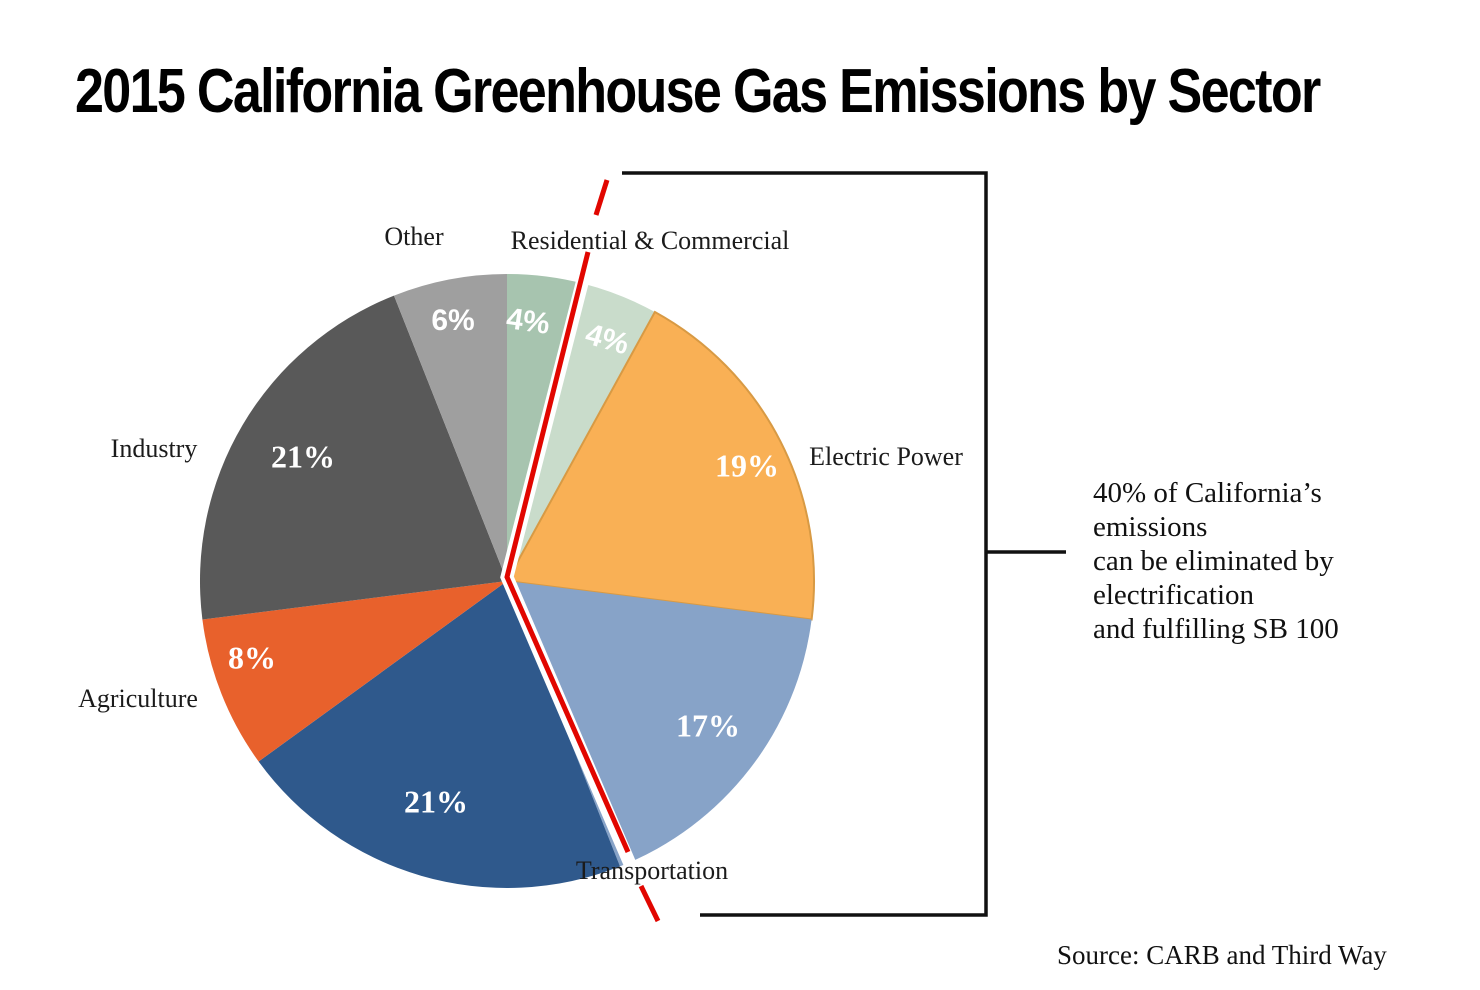 The height and width of the screenshot is (990, 1480). I want to click on callout-line: and fulfilling SB 100, so click(1216, 629).